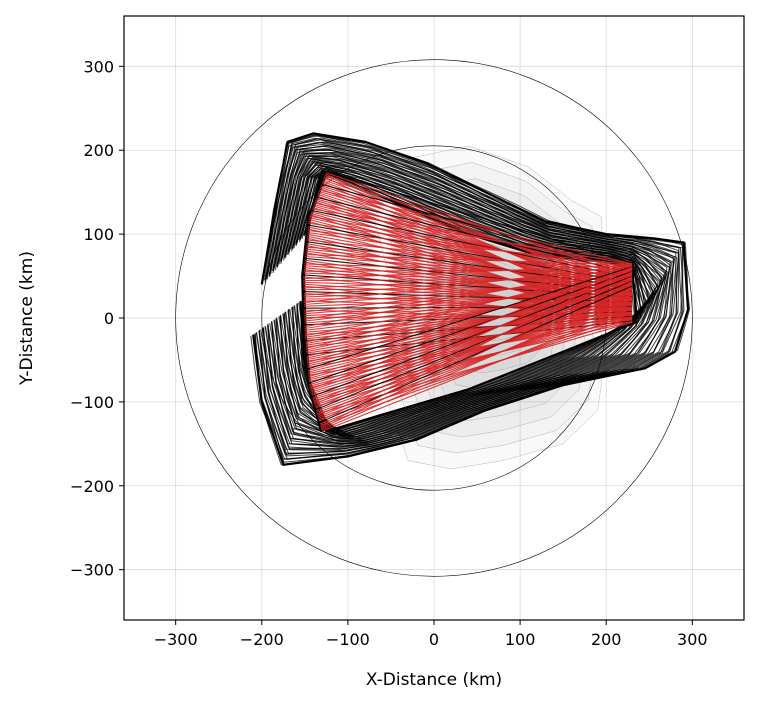  What do you see at coordinates (97, 318) in the screenshot?
I see `y-axis-ticks: −300 −200 −100 0 100 200 300` at bounding box center [97, 318].